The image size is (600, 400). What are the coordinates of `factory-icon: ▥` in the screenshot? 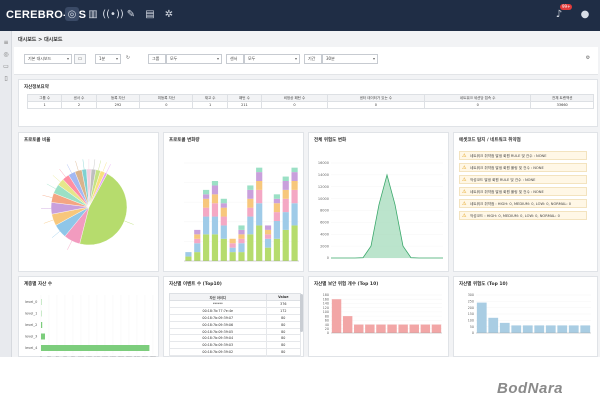 It's located at (93, 14).